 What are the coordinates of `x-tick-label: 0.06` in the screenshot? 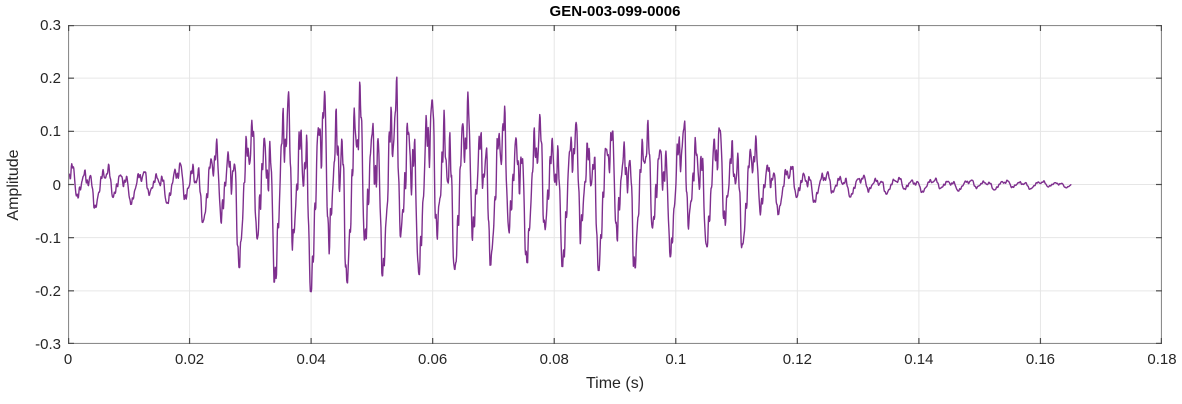 It's located at (433, 359).